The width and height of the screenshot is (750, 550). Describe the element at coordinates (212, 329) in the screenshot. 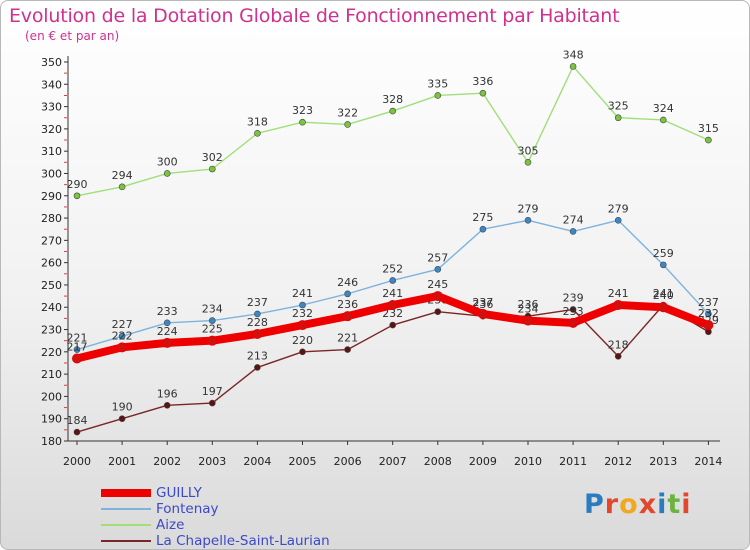

I see `data-label-guilly: 225` at that location.